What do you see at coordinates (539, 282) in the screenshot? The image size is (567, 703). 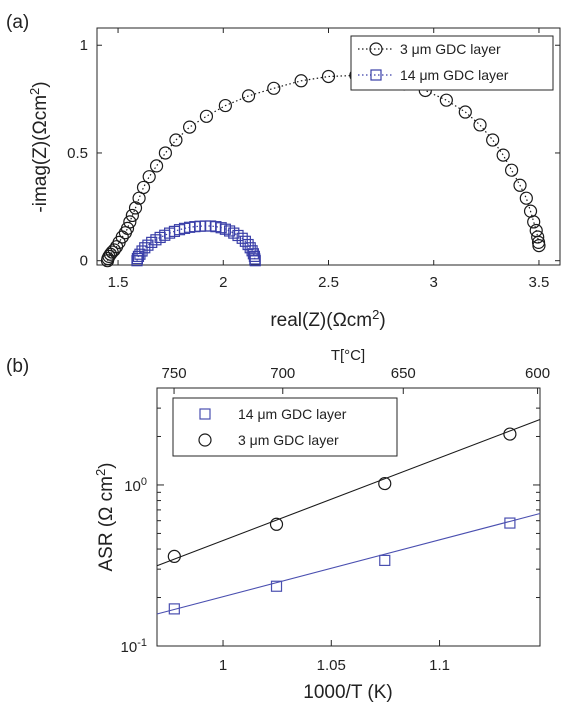 I see `x-tick-label-a: 3.5` at bounding box center [539, 282].